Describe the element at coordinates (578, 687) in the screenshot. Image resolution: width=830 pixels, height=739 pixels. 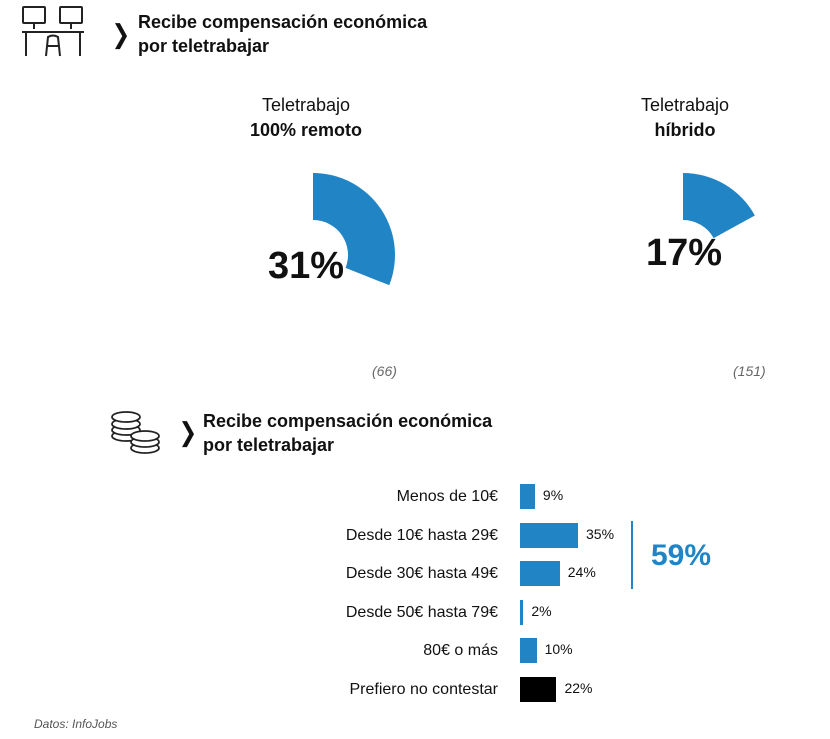
I see `bar-value-label: 22%` at that location.